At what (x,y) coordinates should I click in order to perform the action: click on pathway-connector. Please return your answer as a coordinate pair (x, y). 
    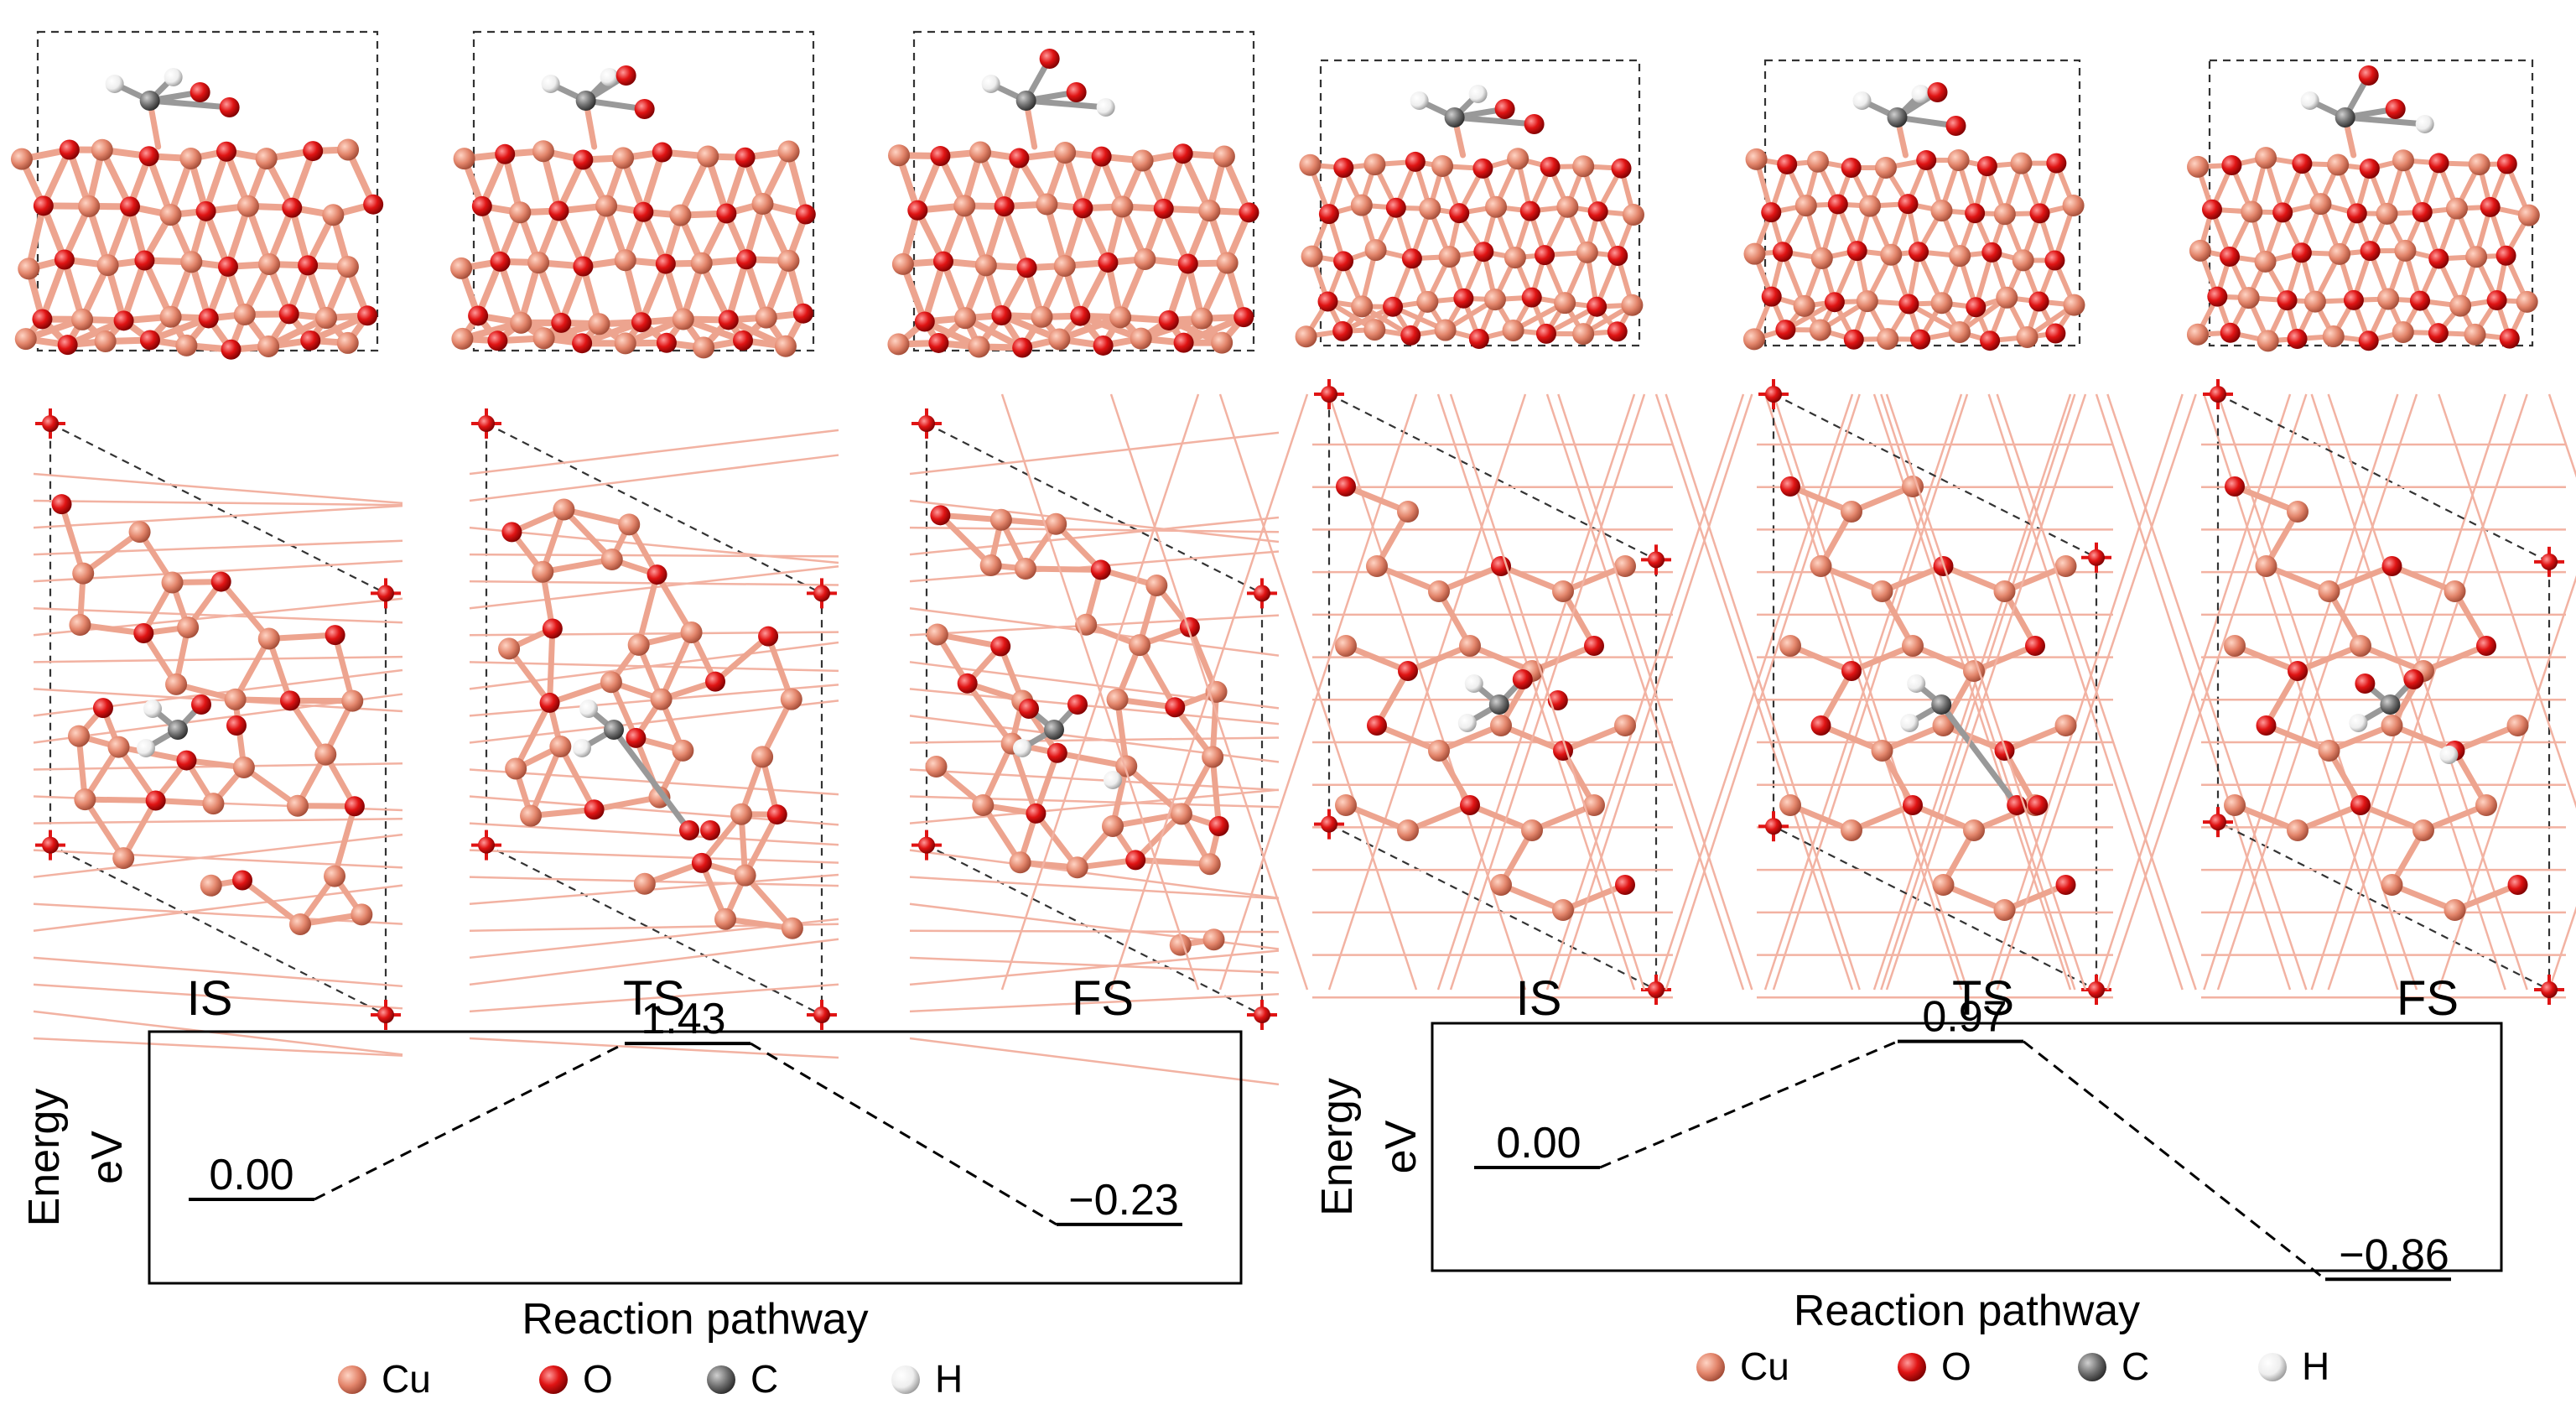
    Looking at the image, I should click on (903, 1134).